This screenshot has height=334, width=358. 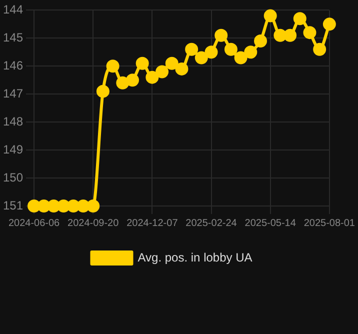 I want to click on y-tick-label: 147, so click(x=13, y=93).